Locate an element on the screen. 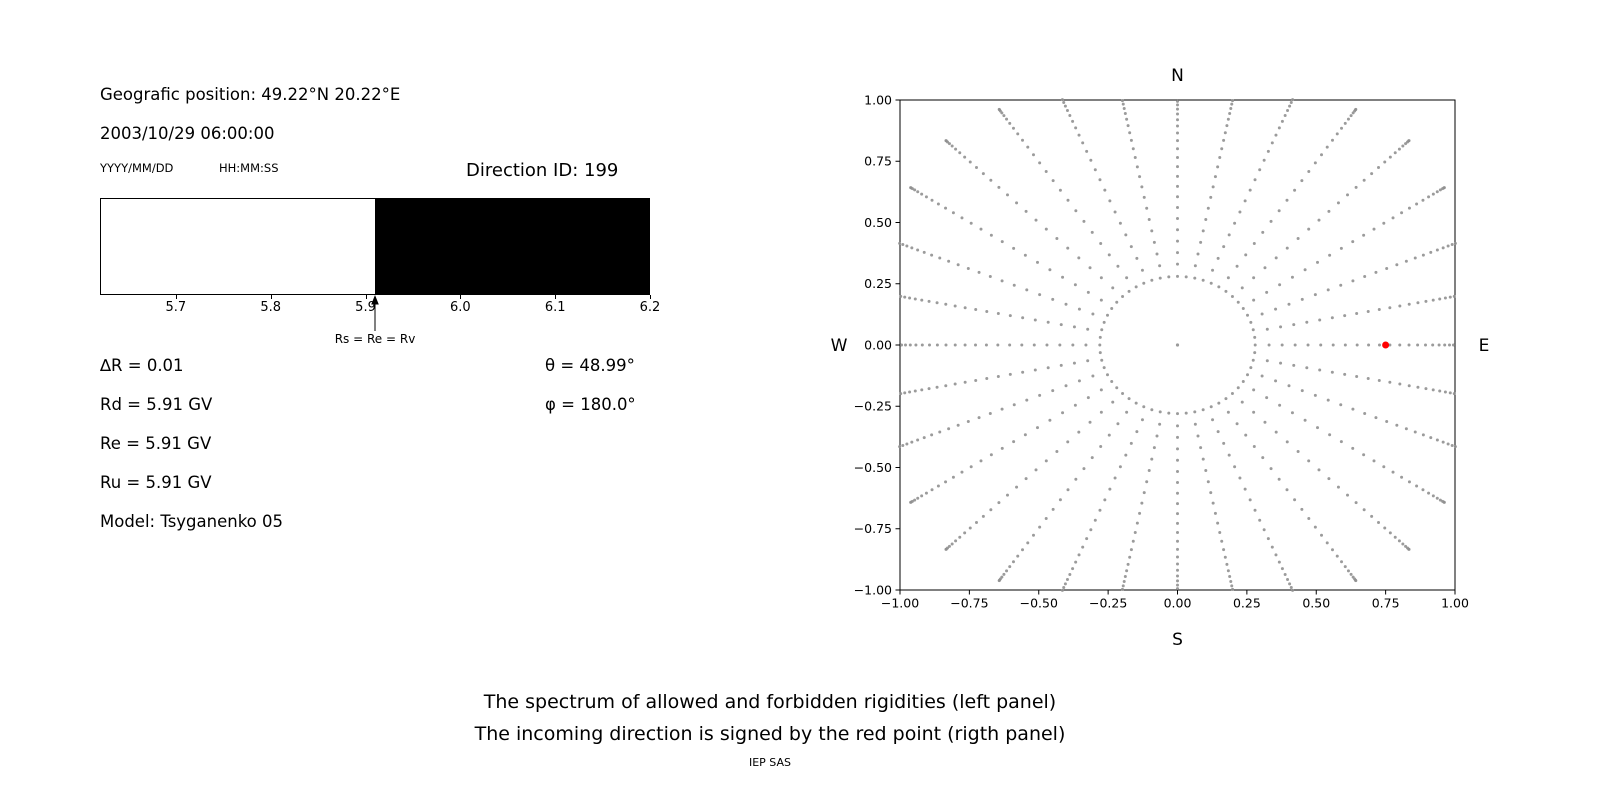 Image resolution: width=1600 pixels, height=800 pixels. spectrum-tick-label: 6.2 is located at coordinates (650, 307).